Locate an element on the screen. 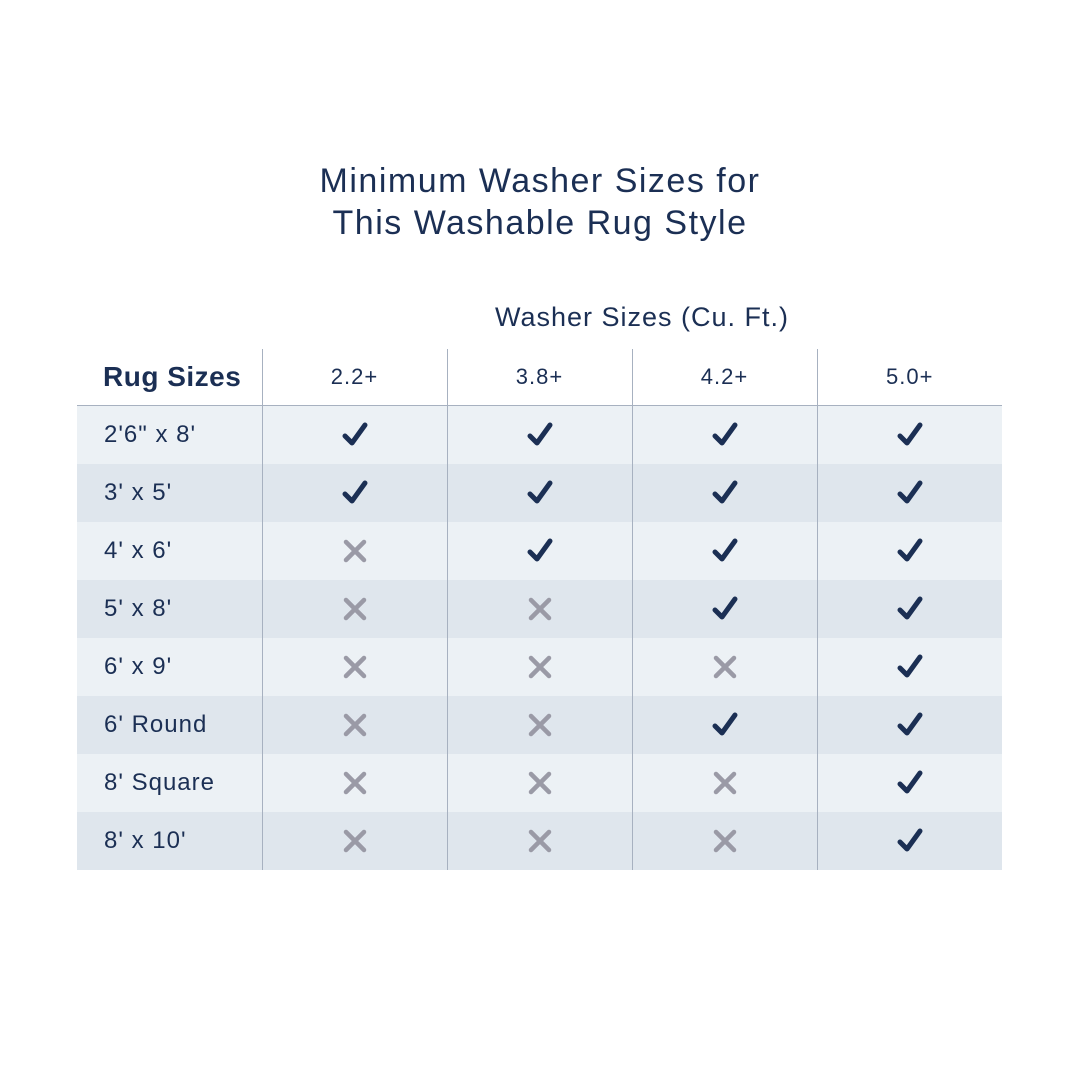 Image resolution: width=1080 pixels, height=1080 pixels. table-row: 6' x 9' is located at coordinates (539, 667).